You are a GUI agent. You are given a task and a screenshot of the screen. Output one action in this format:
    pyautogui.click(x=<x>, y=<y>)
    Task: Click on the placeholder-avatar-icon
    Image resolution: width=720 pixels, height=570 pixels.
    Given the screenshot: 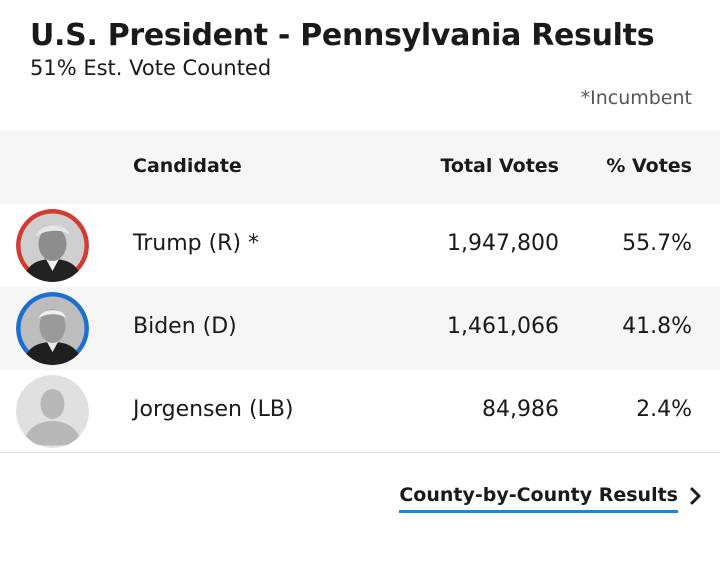 What is the action you would take?
    pyautogui.click(x=52, y=411)
    